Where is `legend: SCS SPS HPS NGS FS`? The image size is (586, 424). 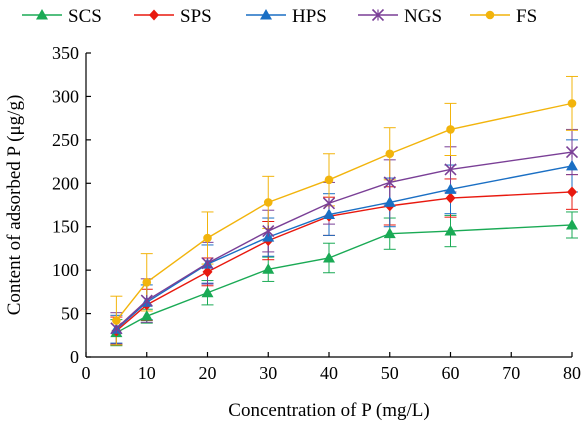 legend: SCS SPS HPS NGS FS is located at coordinates (279, 16).